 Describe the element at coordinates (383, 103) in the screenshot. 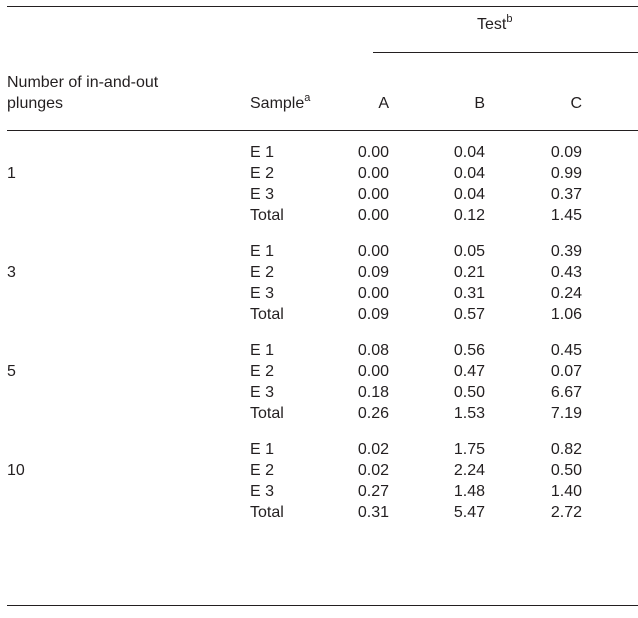

I see `column-header-a: A` at that location.